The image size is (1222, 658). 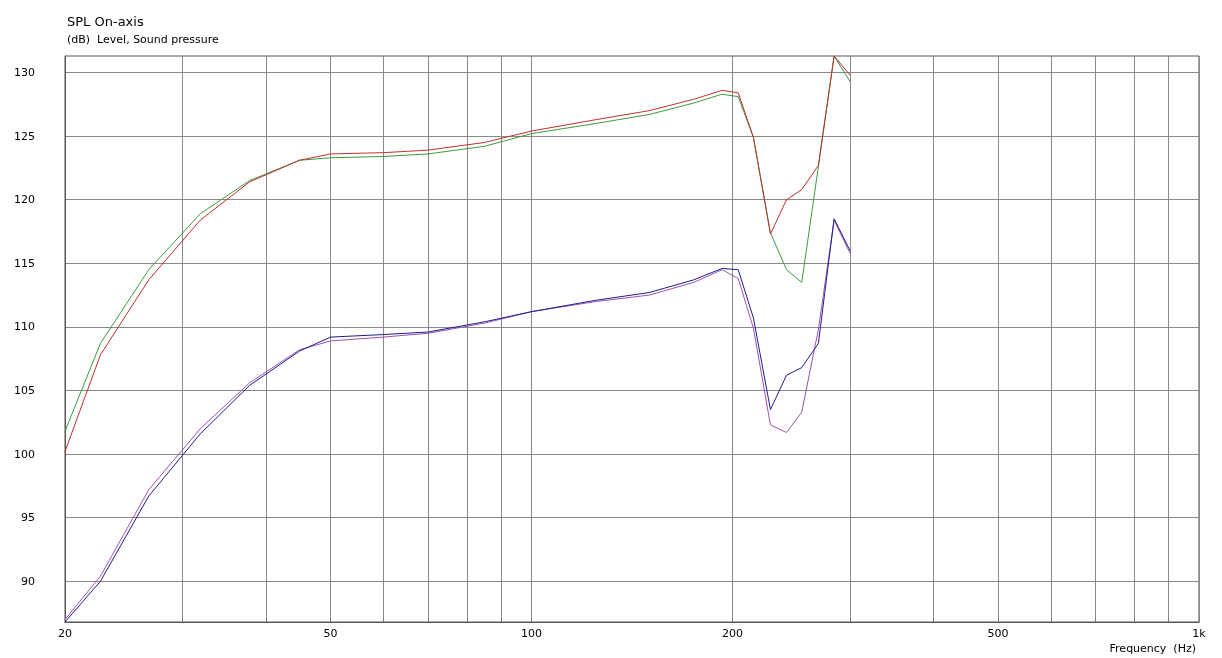 I want to click on y-tick-label: 125, so click(x=24, y=136).